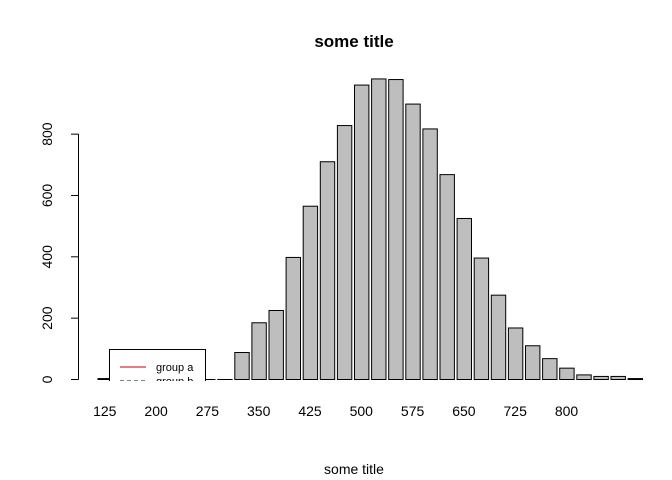 The image size is (672, 480). Describe the element at coordinates (335, 411) in the screenshot. I see `x-tick-labels: 125 200 275 350 425 500 575 650 725 800` at that location.